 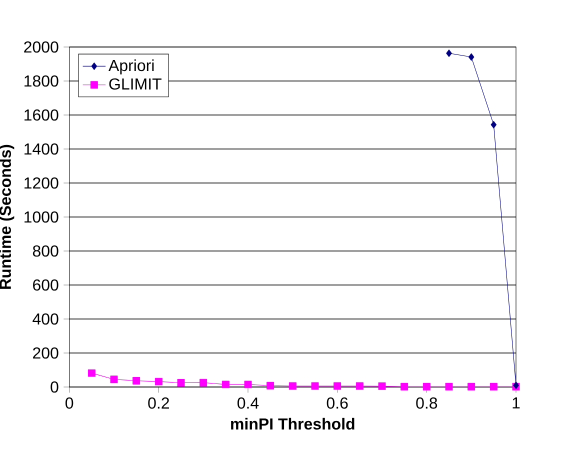 I want to click on x-tick-label: 1, so click(x=516, y=402).